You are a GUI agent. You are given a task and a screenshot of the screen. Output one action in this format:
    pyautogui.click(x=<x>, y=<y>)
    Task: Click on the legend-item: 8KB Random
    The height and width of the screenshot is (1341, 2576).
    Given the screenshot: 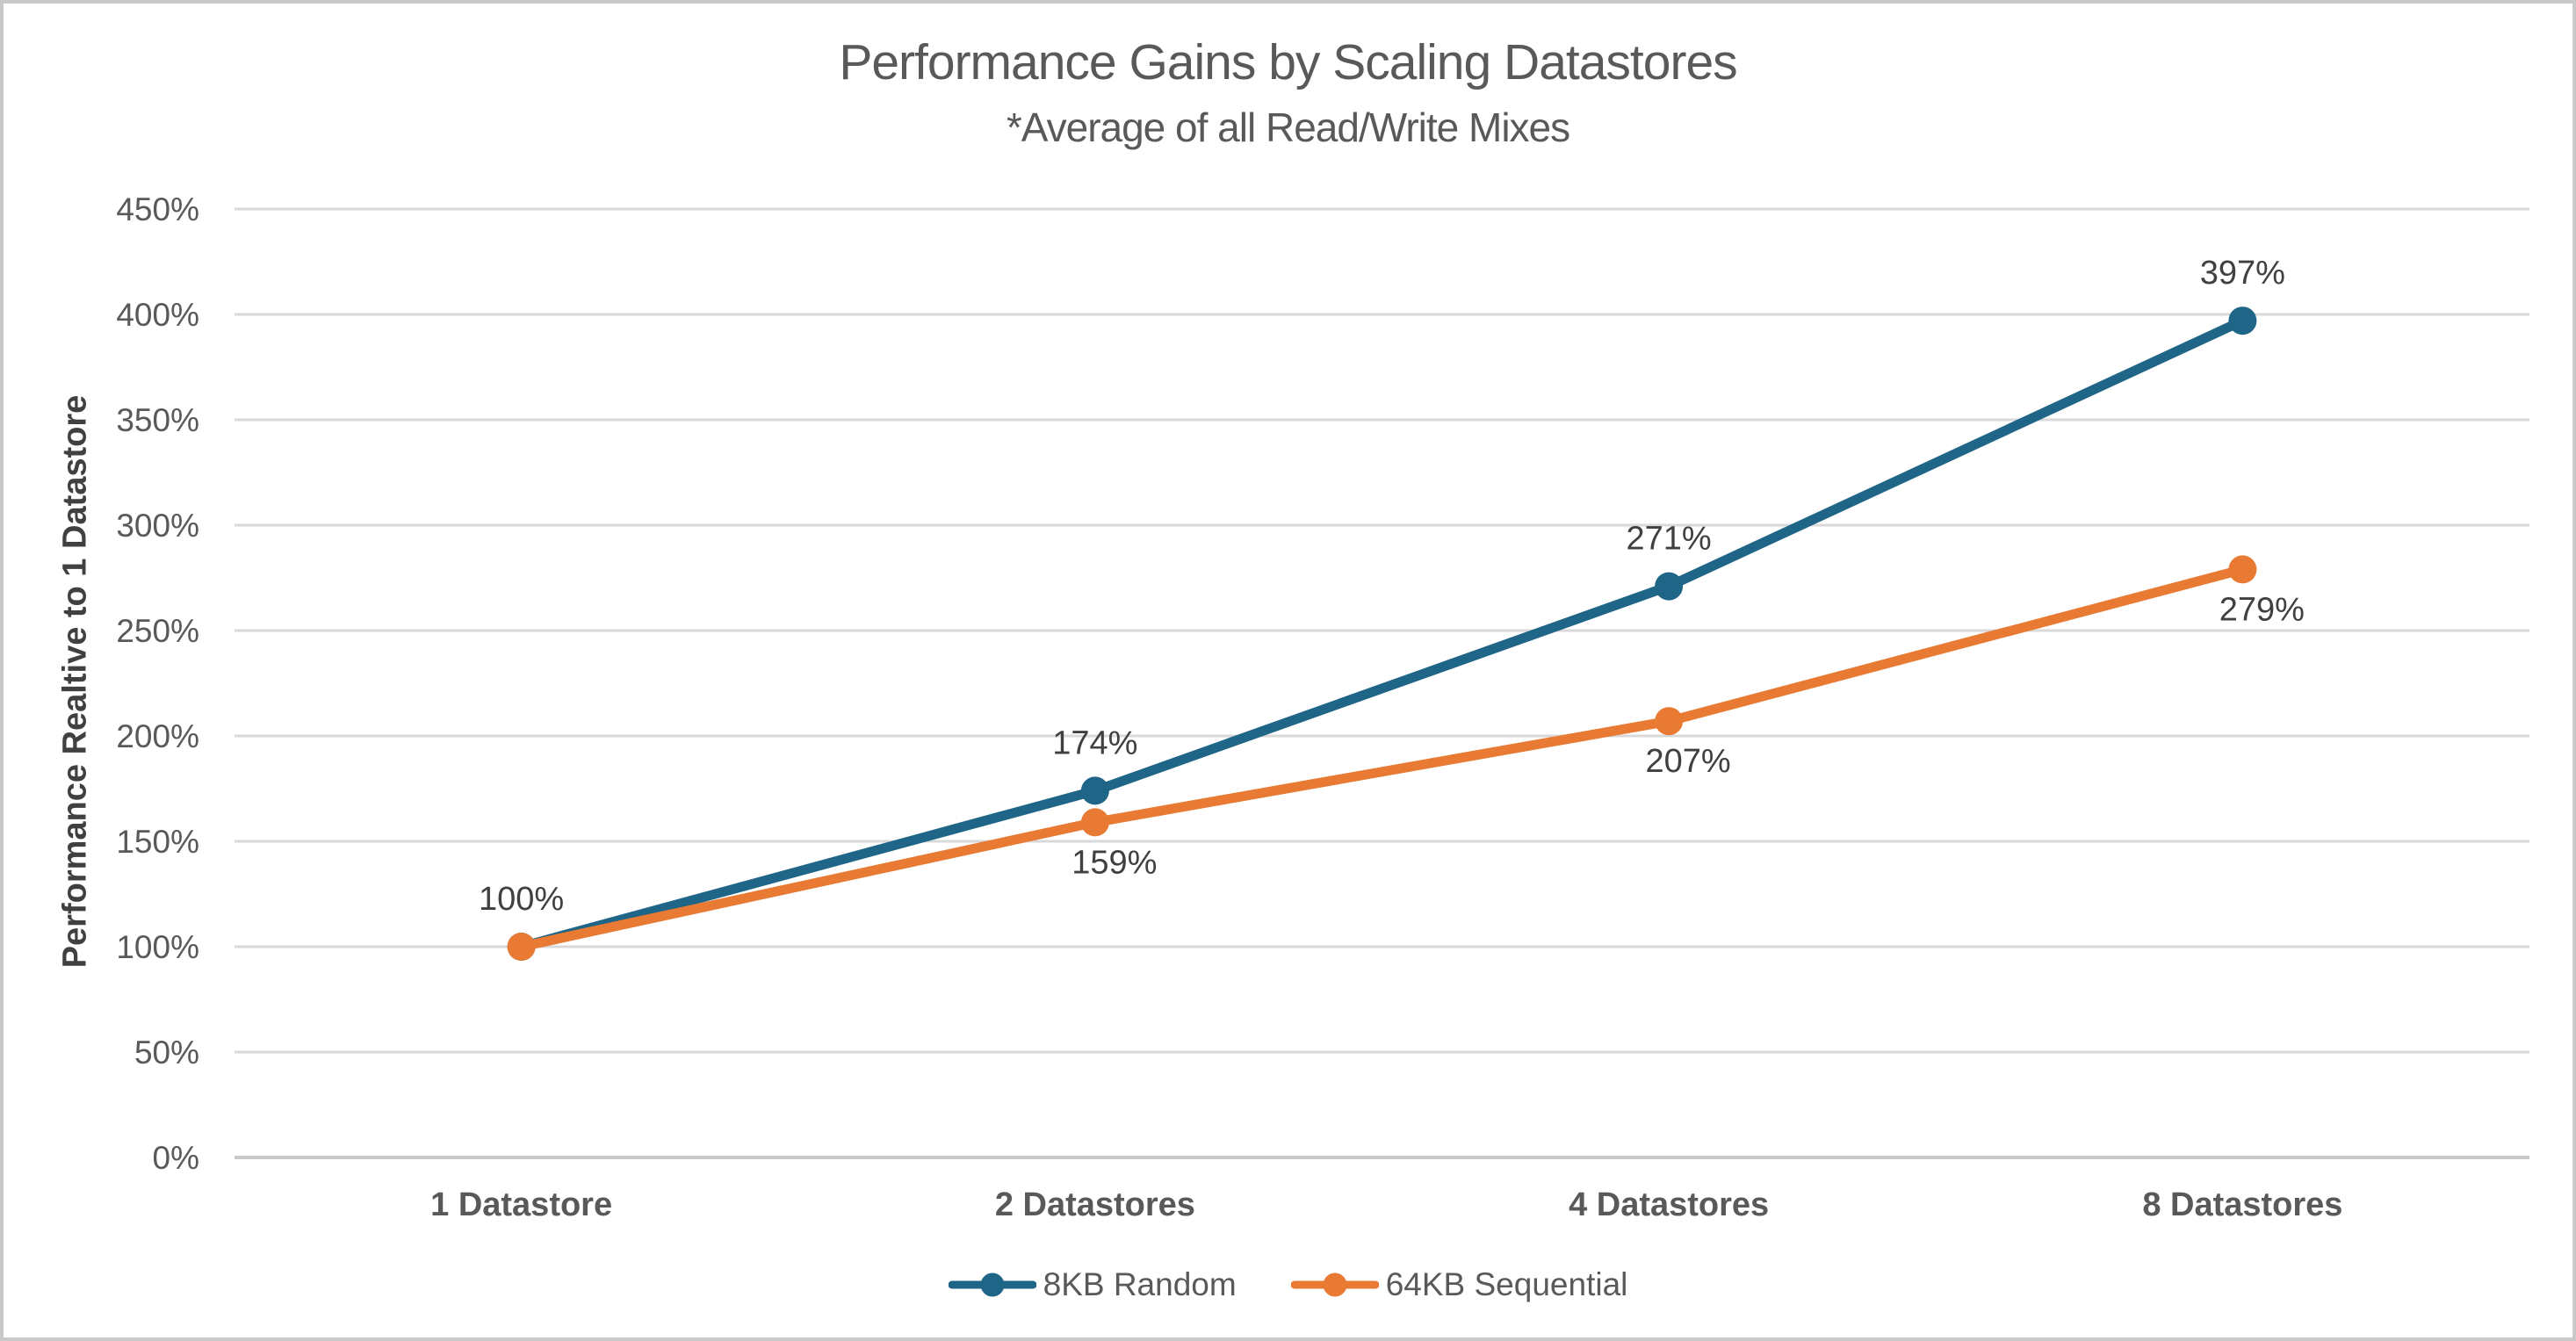 What is the action you would take?
    pyautogui.click(x=1092, y=1285)
    